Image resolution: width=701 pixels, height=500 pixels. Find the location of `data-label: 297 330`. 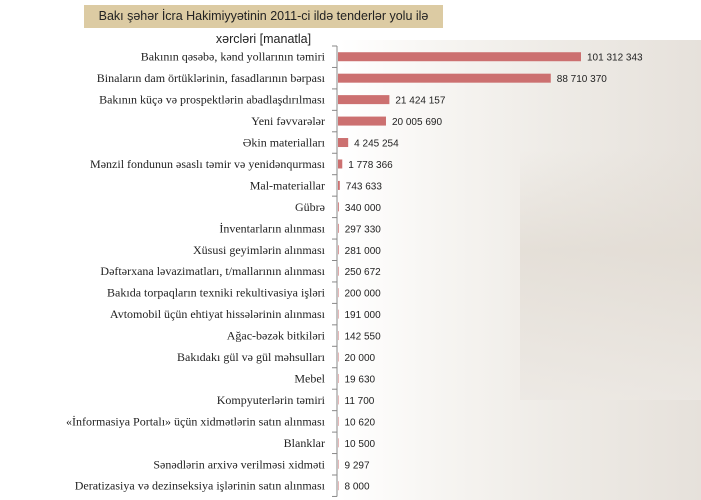

data-label: 297 330 is located at coordinates (363, 229).